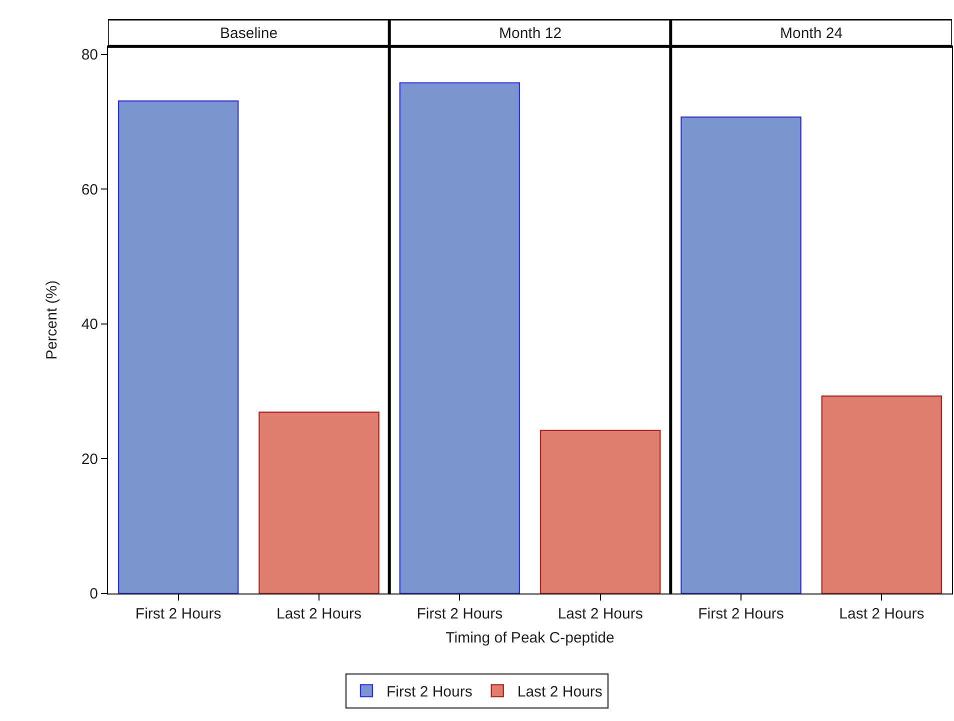 The image size is (954, 721). Describe the element at coordinates (559, 692) in the screenshot. I see `legend-label: Last 2 Hours` at that location.